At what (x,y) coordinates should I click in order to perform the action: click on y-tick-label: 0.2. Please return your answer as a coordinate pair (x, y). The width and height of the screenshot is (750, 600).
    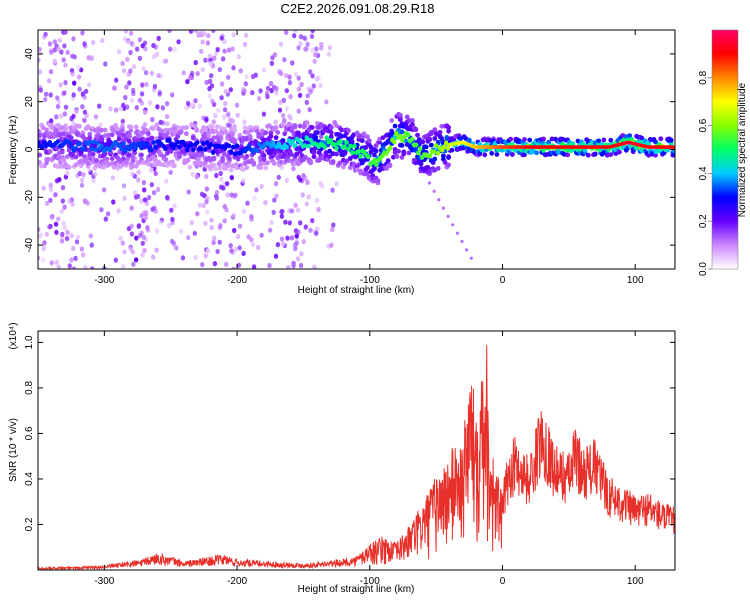
    Looking at the image, I should click on (29, 524).